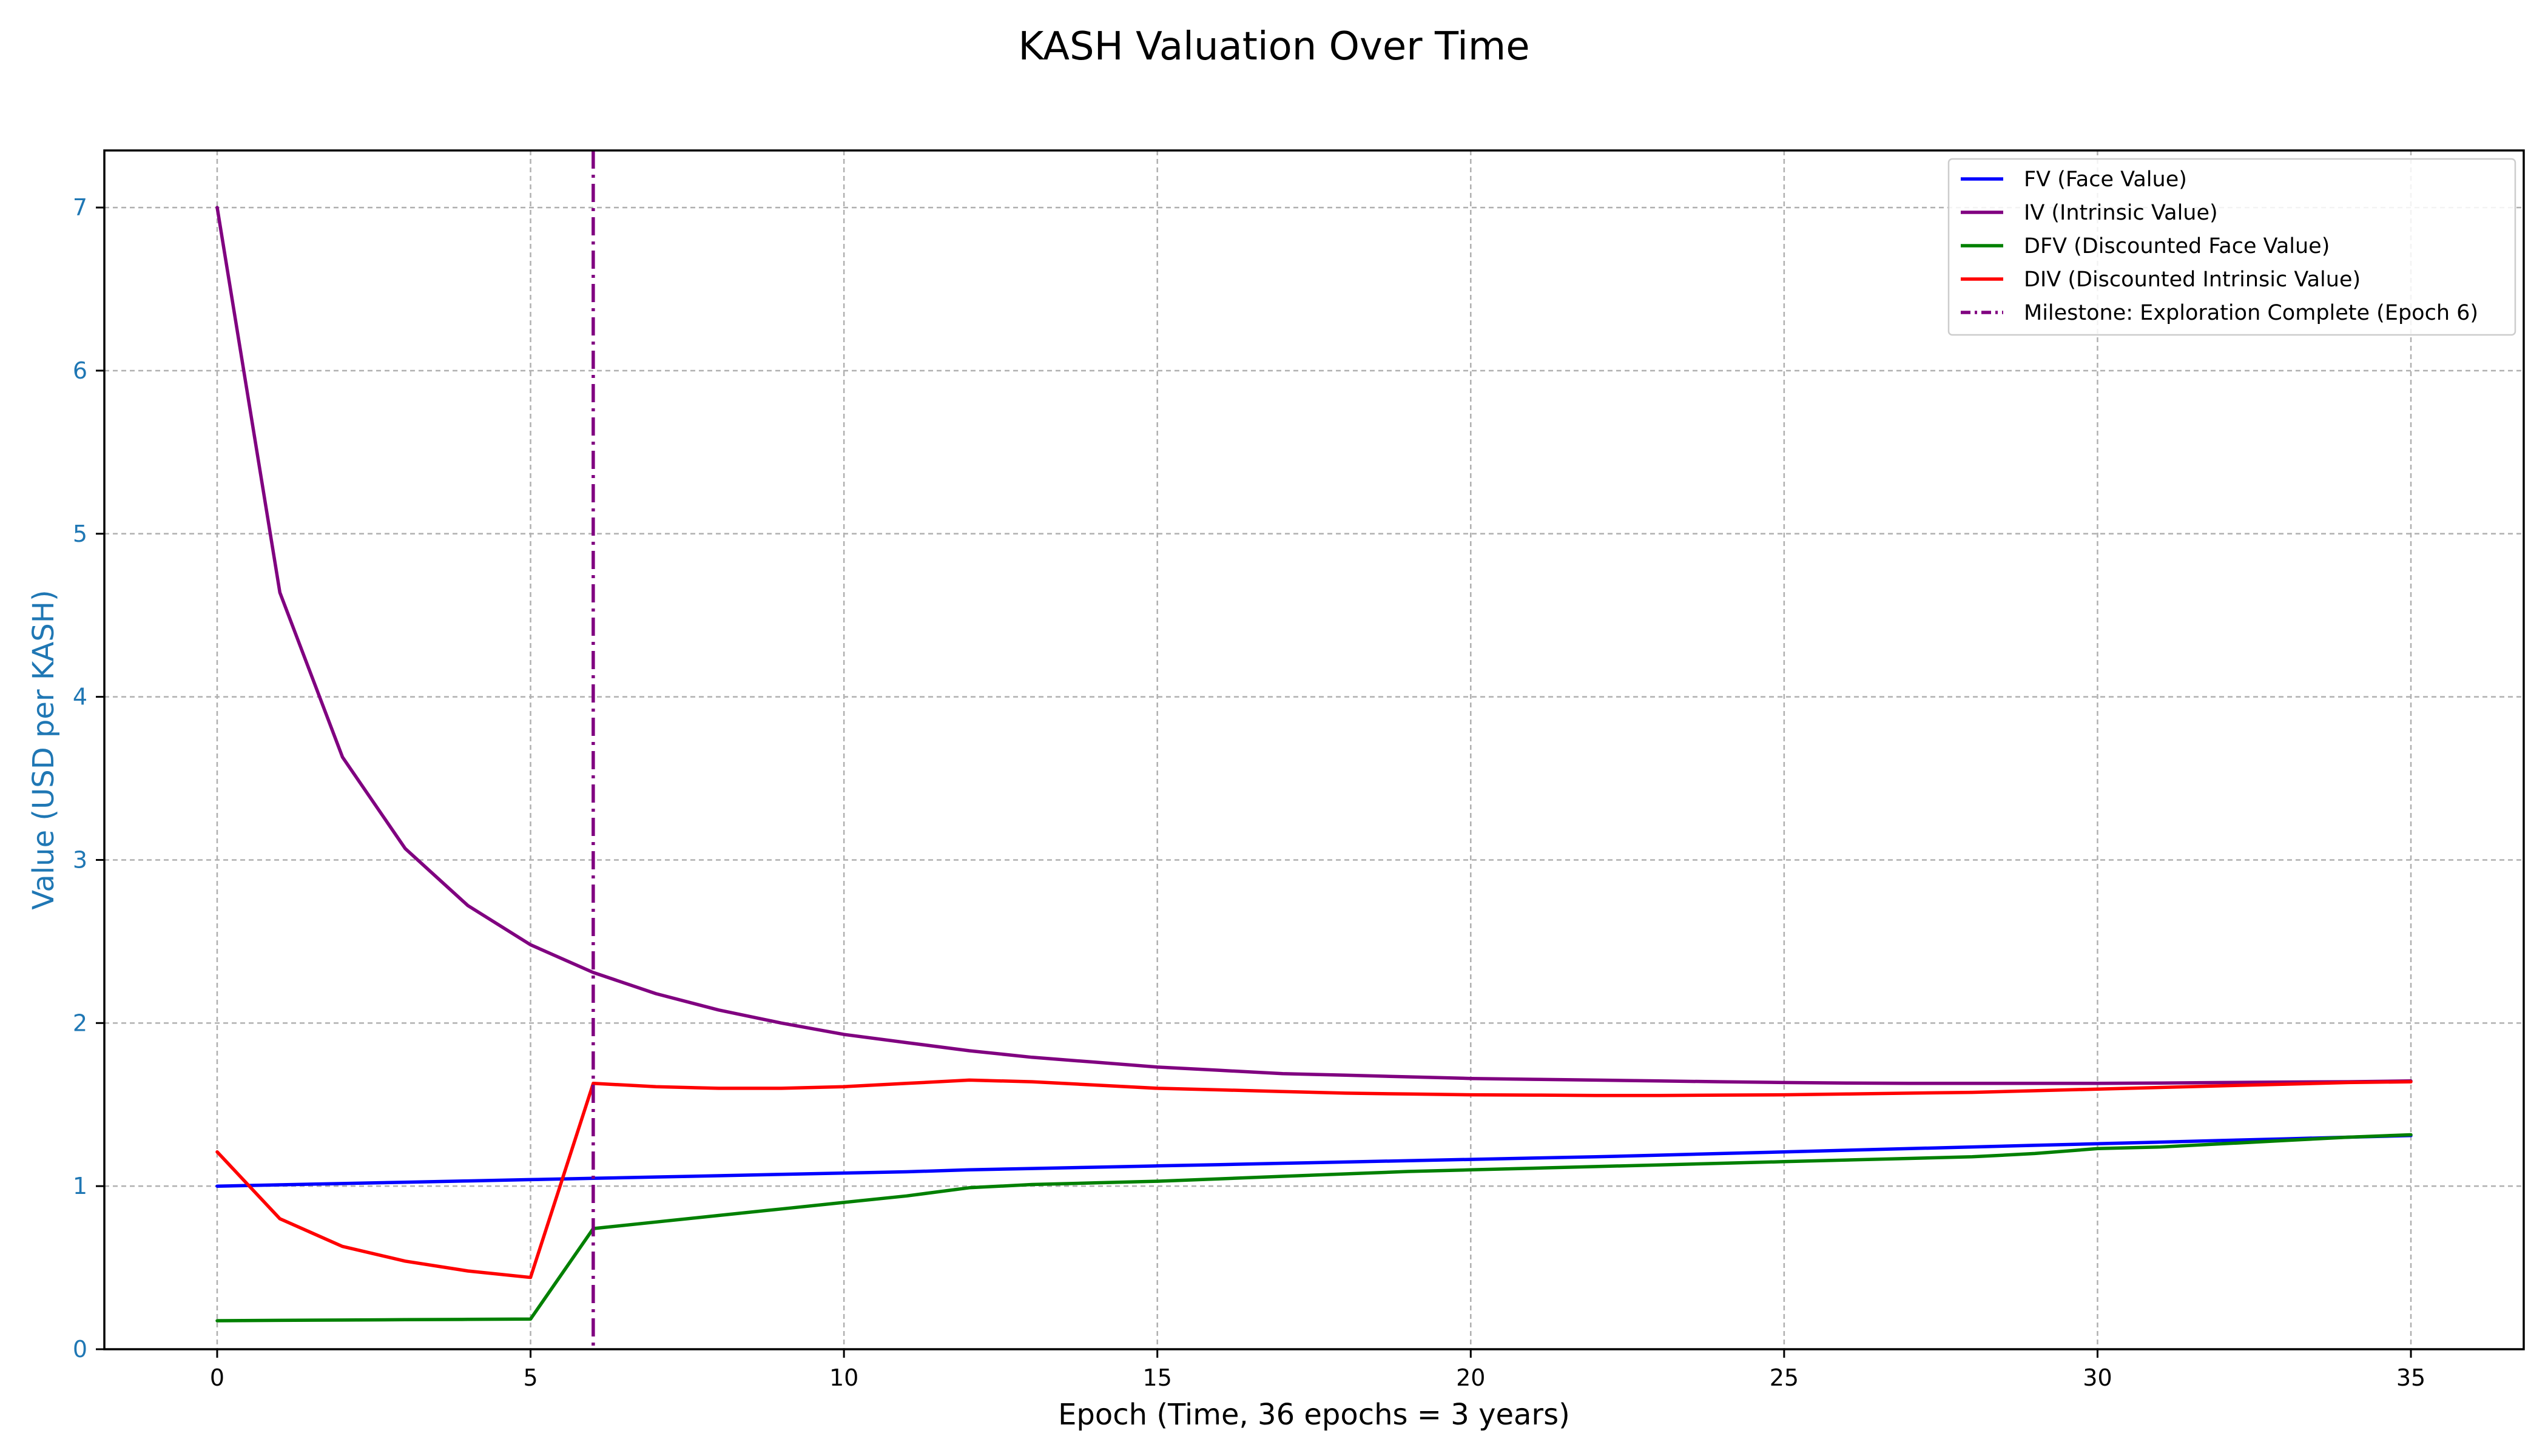  Describe the element at coordinates (80, 207) in the screenshot. I see `y-tick-label: 7` at that location.